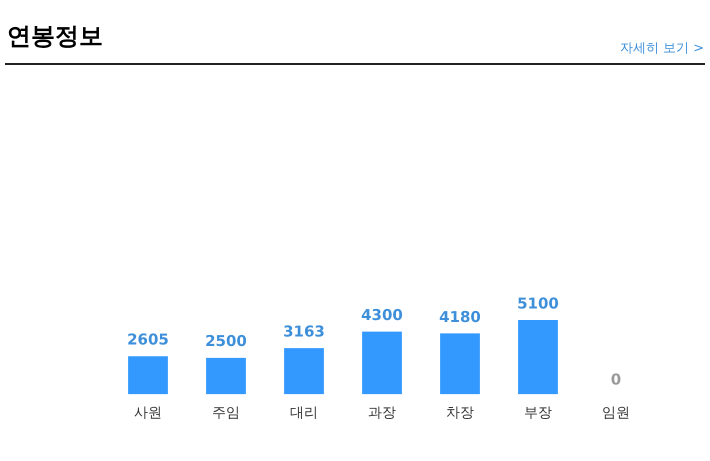  I want to click on x-tick-label: 과장, so click(382, 413).